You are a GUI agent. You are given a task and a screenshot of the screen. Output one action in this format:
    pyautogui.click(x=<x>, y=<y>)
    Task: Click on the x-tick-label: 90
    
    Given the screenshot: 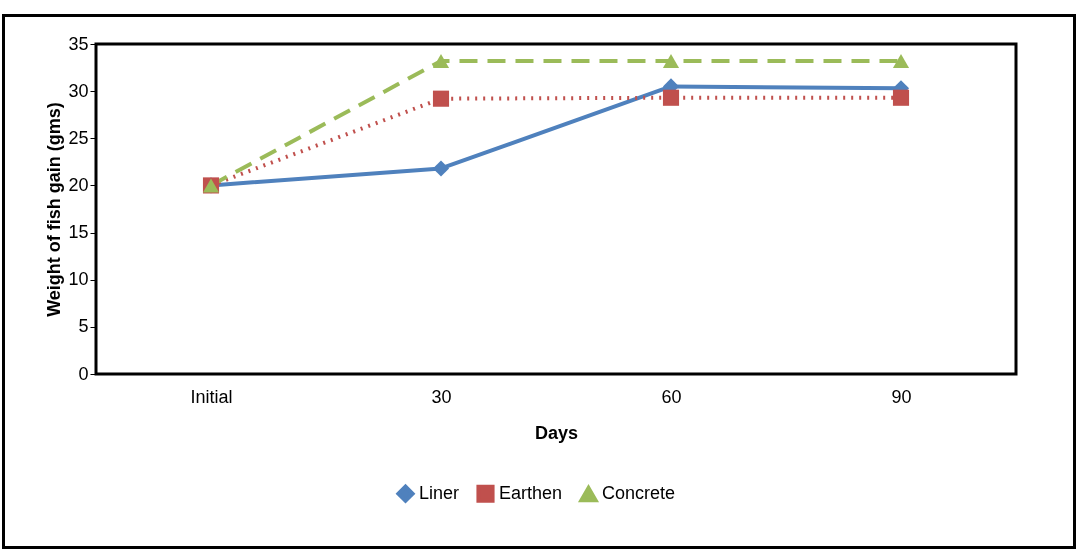 What is the action you would take?
    pyautogui.click(x=901, y=396)
    